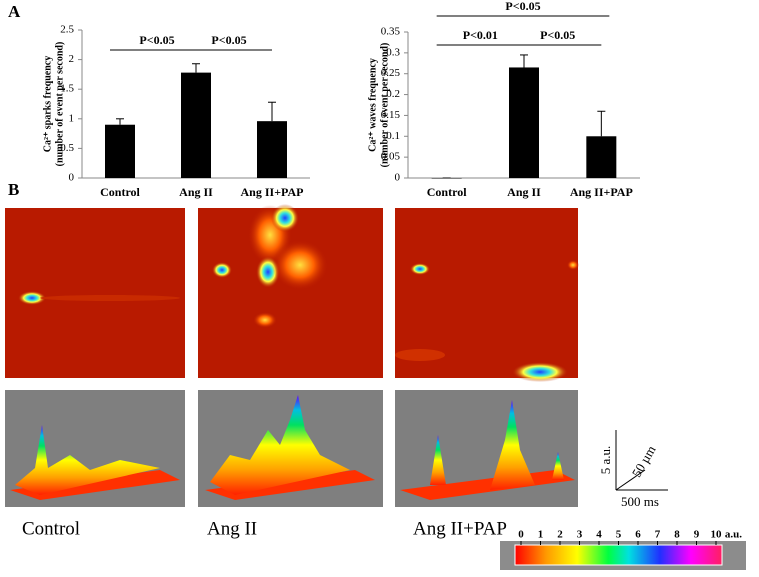 Image resolution: width=759 pixels, height=577 pixels. What do you see at coordinates (605, 460) in the screenshot?
I see `scale-label: 5 a.u.` at bounding box center [605, 460].